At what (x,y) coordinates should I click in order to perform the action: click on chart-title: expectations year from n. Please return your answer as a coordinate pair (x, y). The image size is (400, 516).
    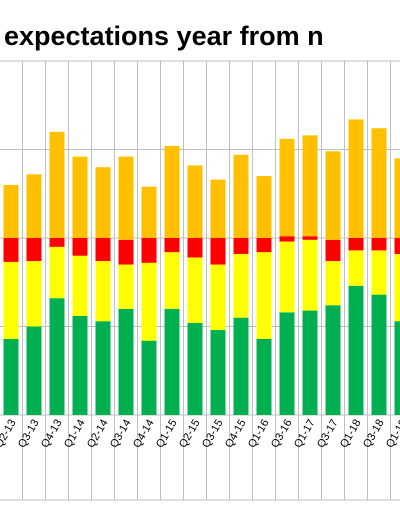
    Looking at the image, I should click on (164, 36).